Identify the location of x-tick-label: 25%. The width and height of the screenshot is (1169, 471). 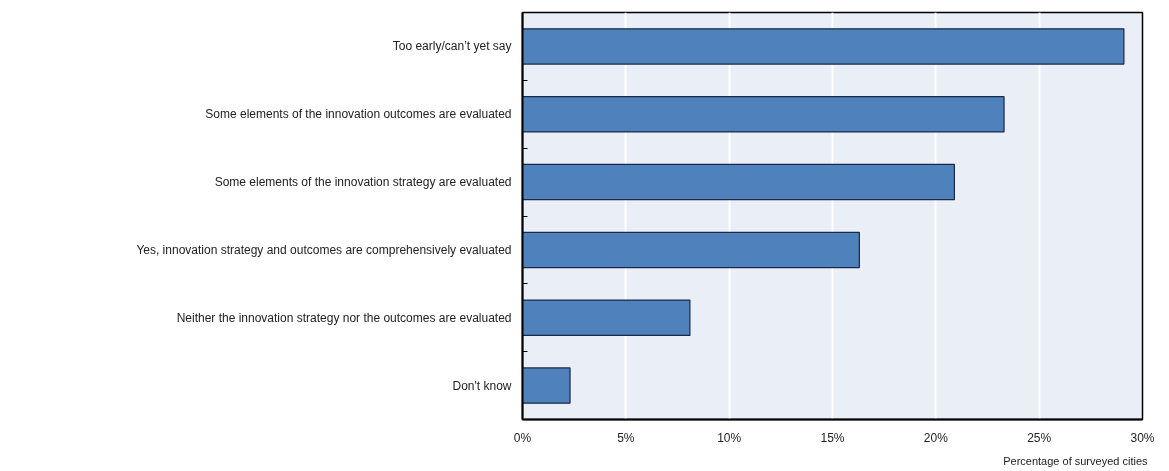
(1039, 437).